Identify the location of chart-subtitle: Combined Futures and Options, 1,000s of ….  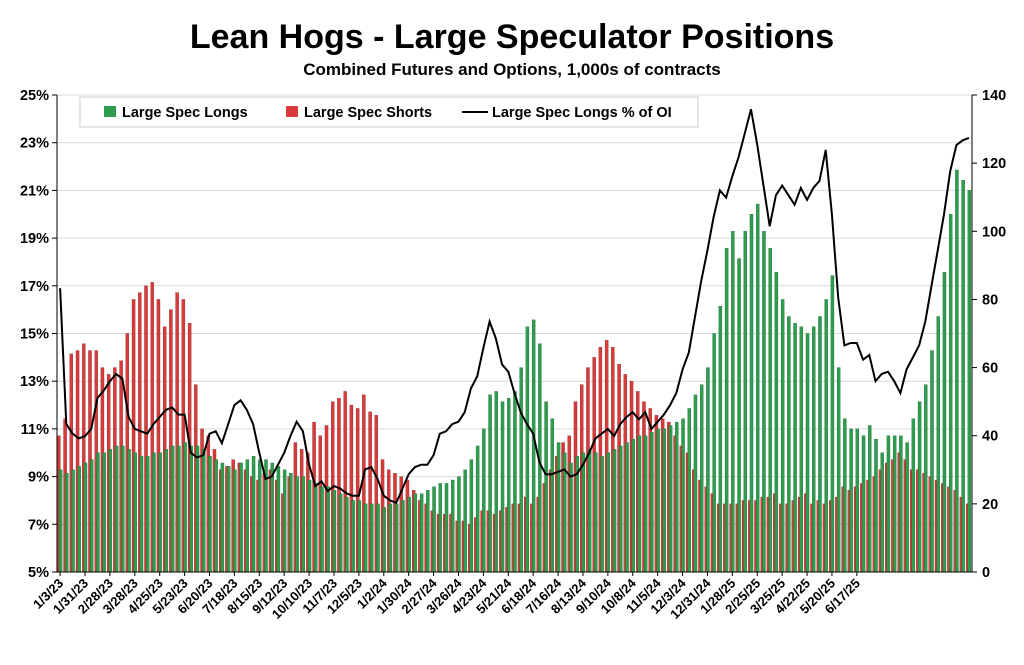
(512, 69).